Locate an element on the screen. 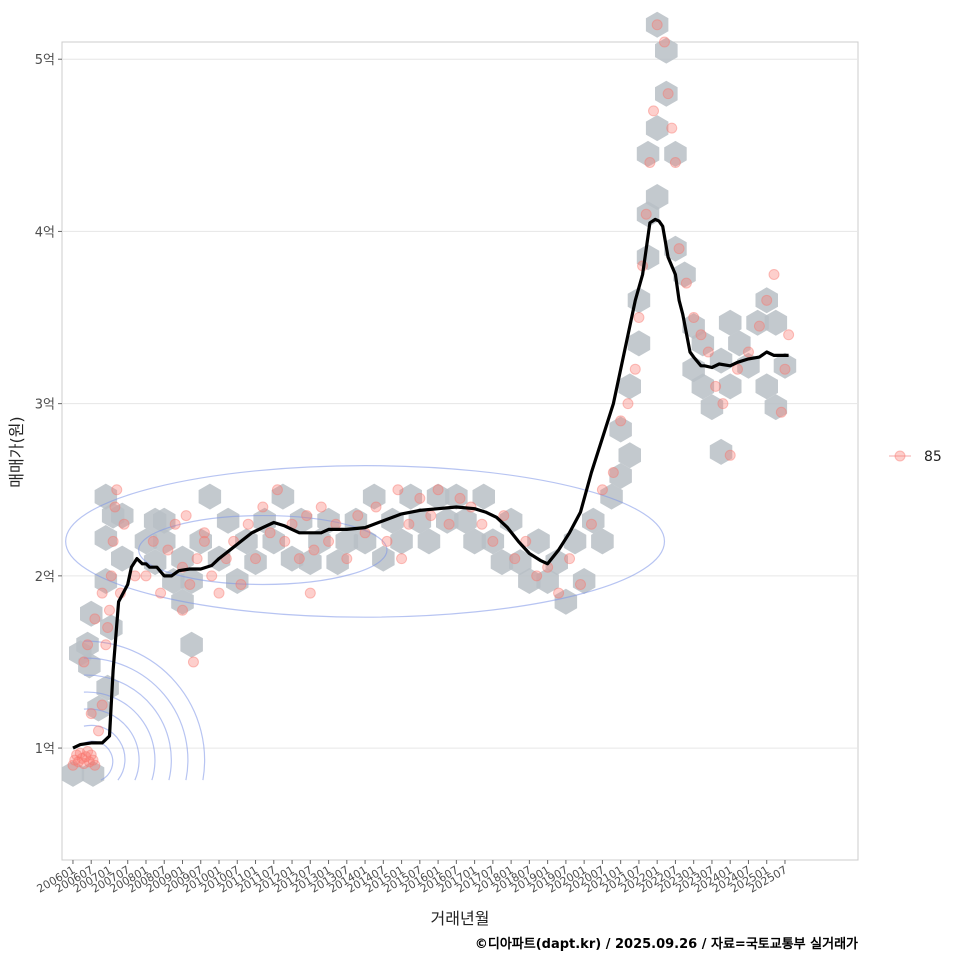  y-axis-ticks: 1억 2억 3억 4억 5억 is located at coordinates (48, 405).